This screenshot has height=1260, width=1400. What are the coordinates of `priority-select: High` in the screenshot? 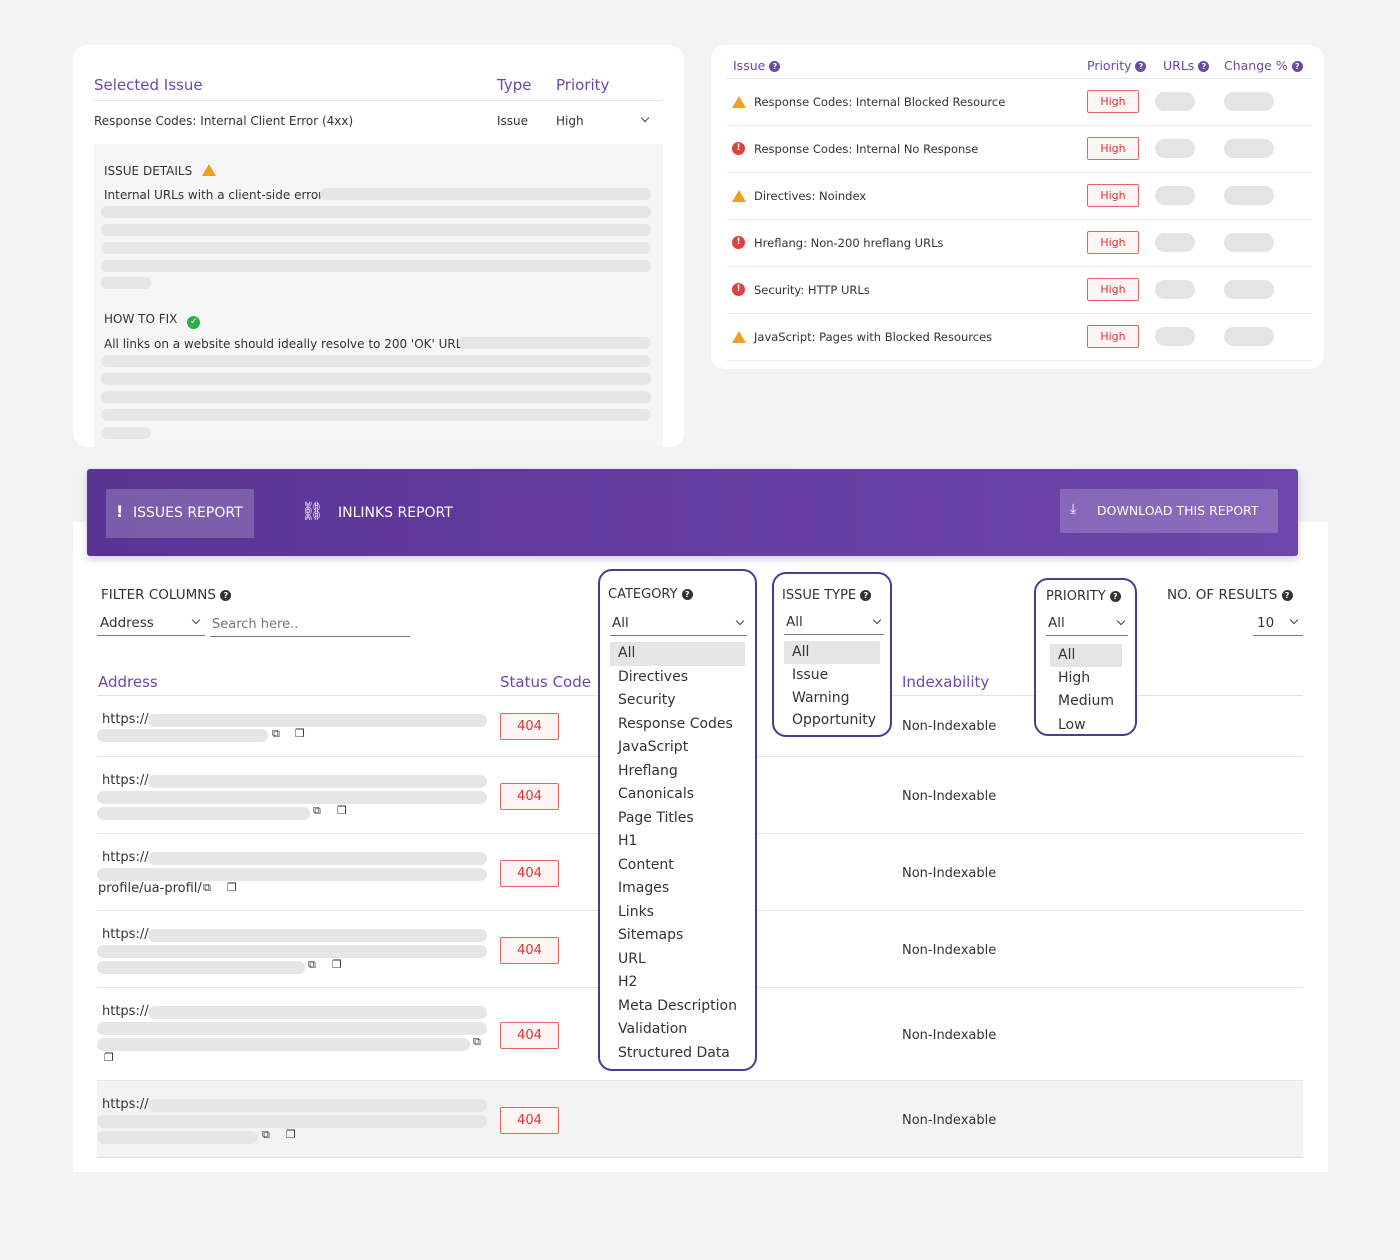 It's located at (606, 122).